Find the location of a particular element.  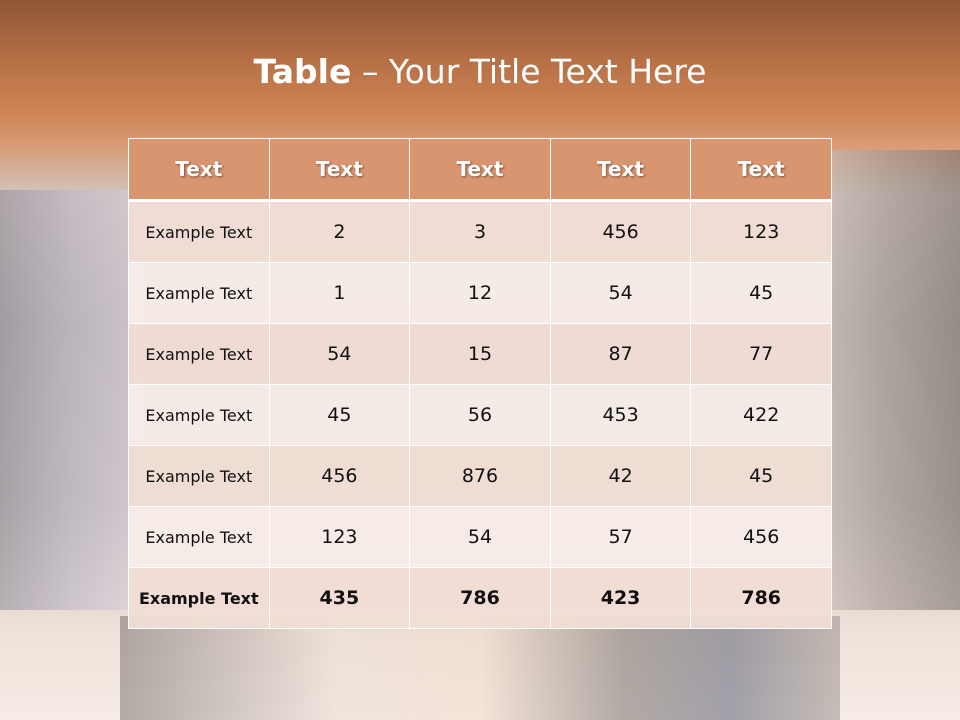

background-photo-bottom is located at coordinates (480, 668).